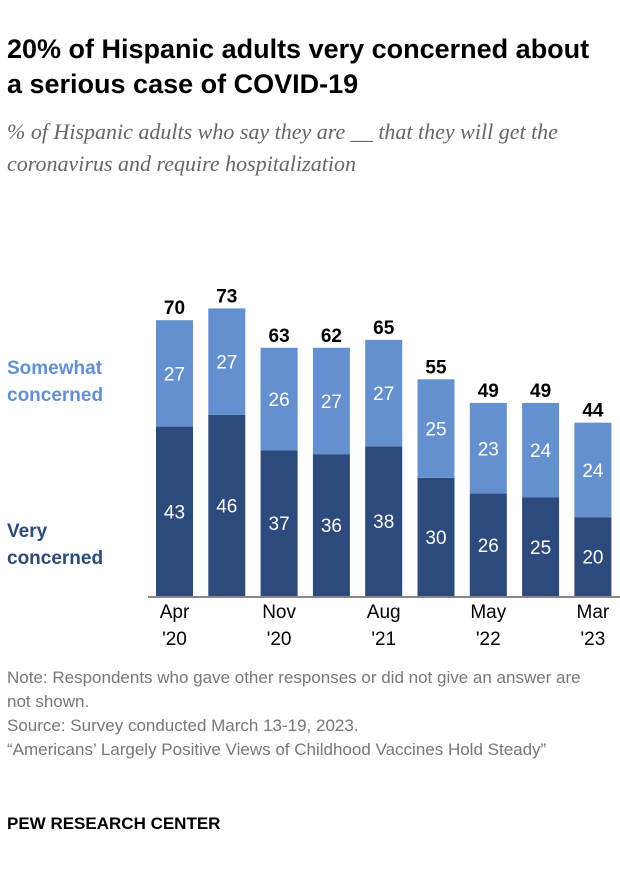 The image size is (620, 872). I want to click on bar-value-label: 30, so click(435, 538).